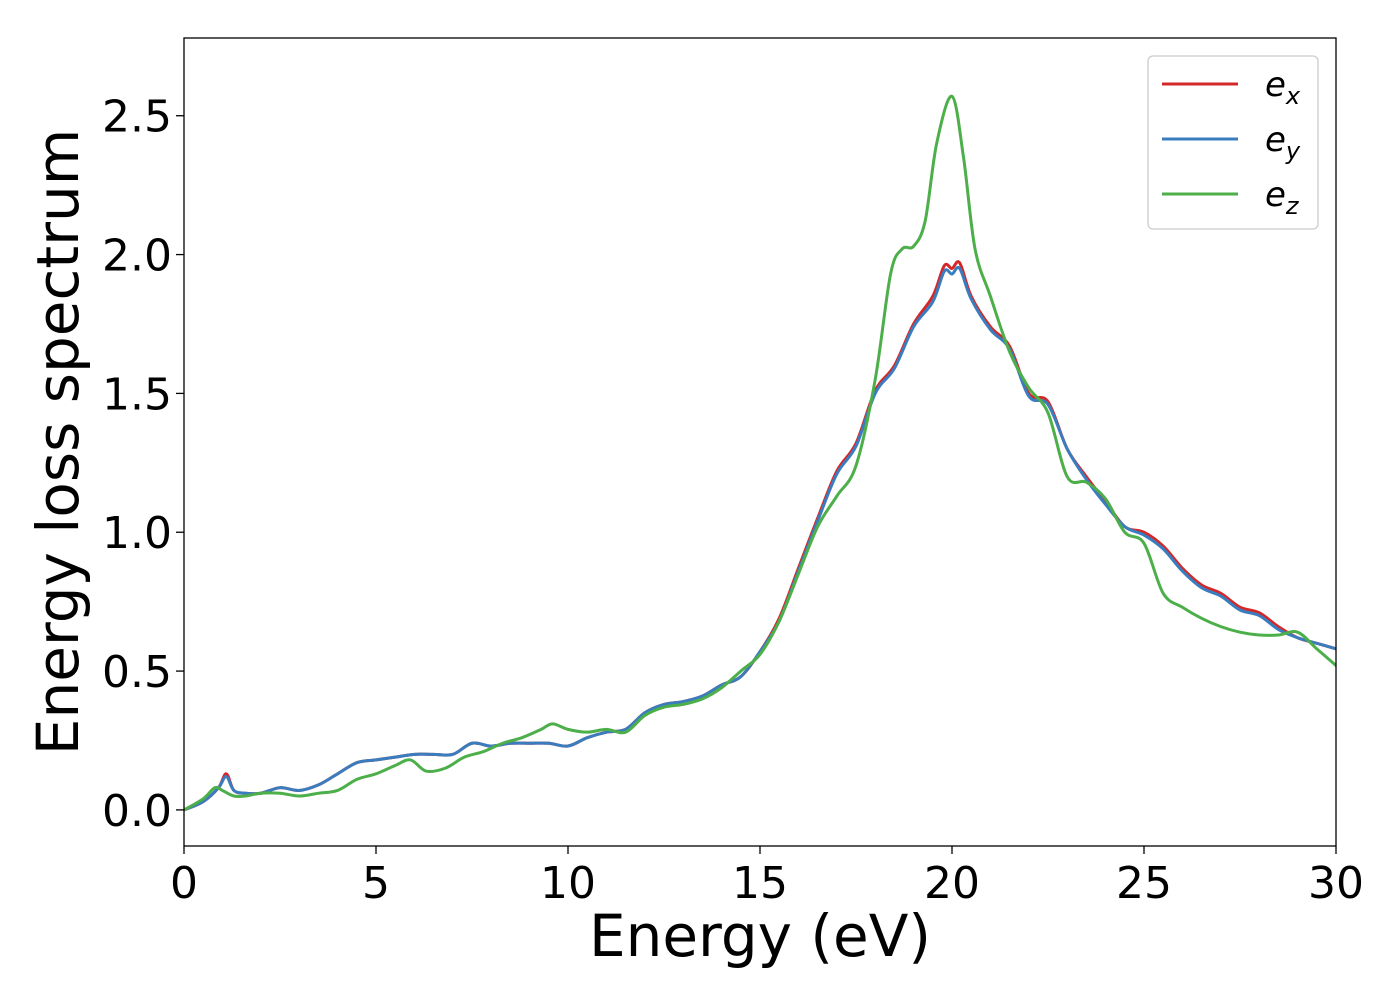  Describe the element at coordinates (760, 936) in the screenshot. I see `x-axis-label: Energy (eV)` at that location.